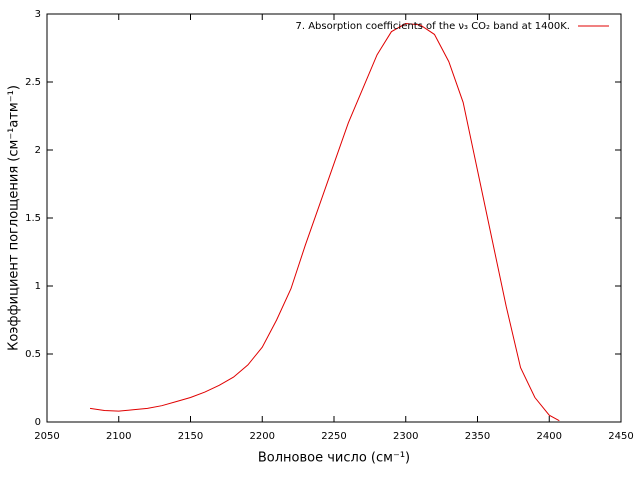 This screenshot has width=640, height=480. I want to click on y-tick-label: 1, so click(38, 286).